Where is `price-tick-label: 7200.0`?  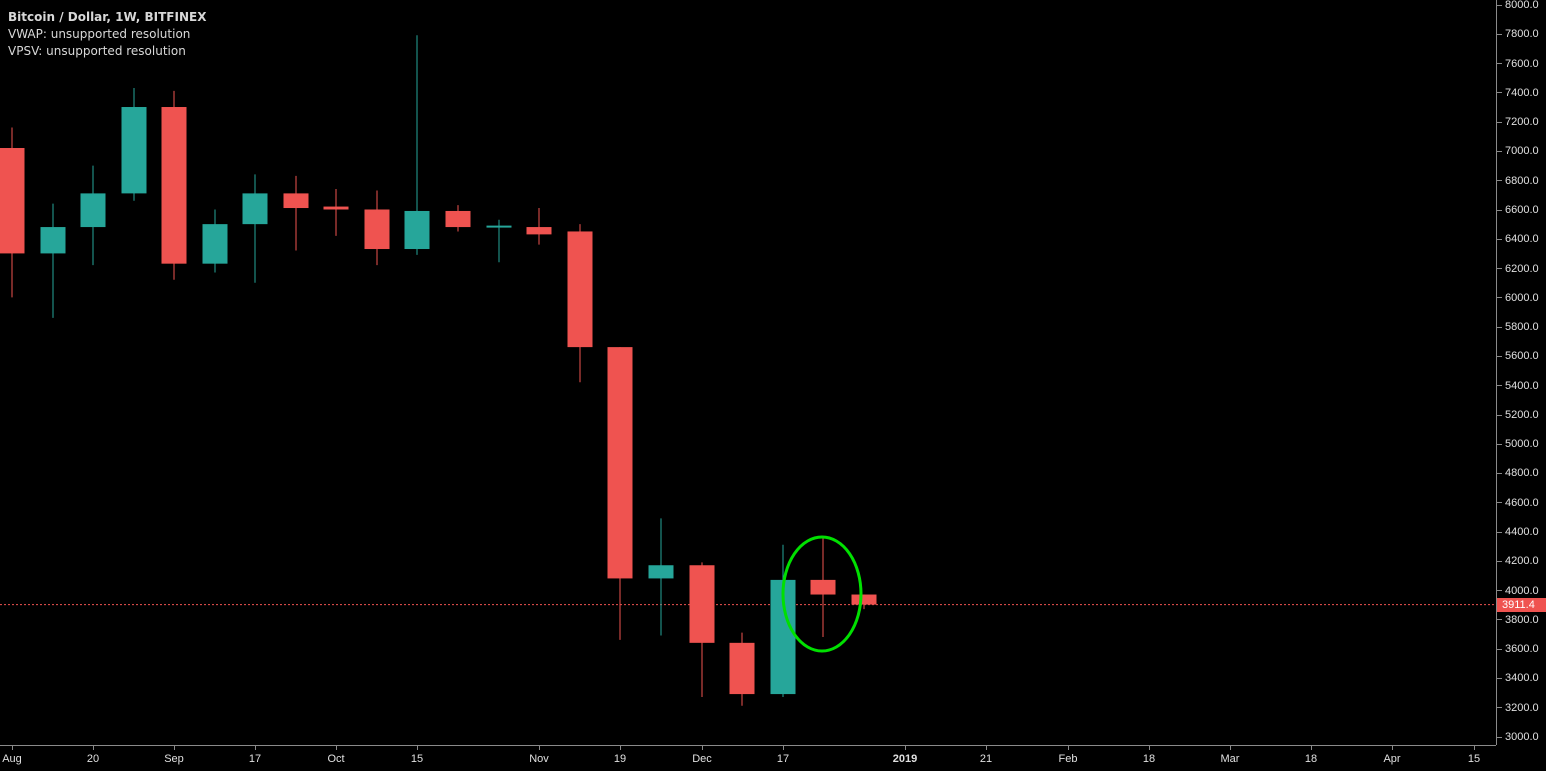
price-tick-label: 7200.0 is located at coordinates (1522, 122).